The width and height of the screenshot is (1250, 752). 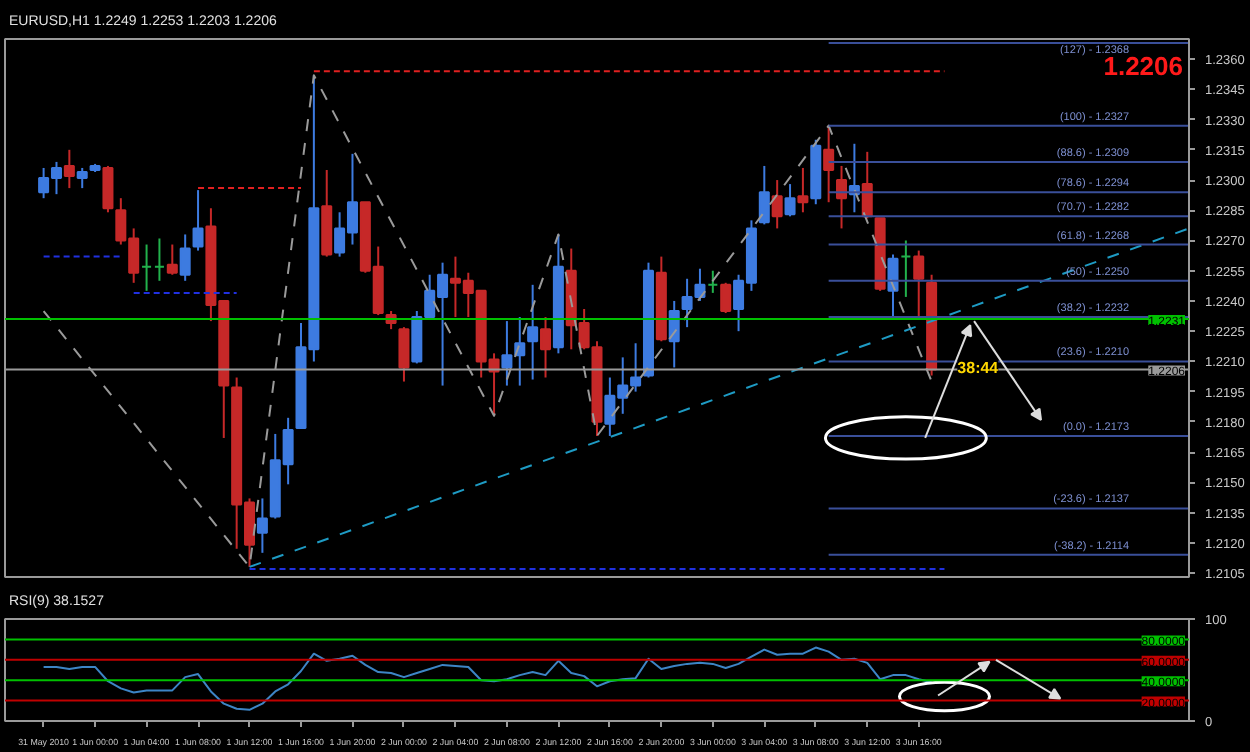 What do you see at coordinates (487, 678) in the screenshot?
I see `line-series` at bounding box center [487, 678].